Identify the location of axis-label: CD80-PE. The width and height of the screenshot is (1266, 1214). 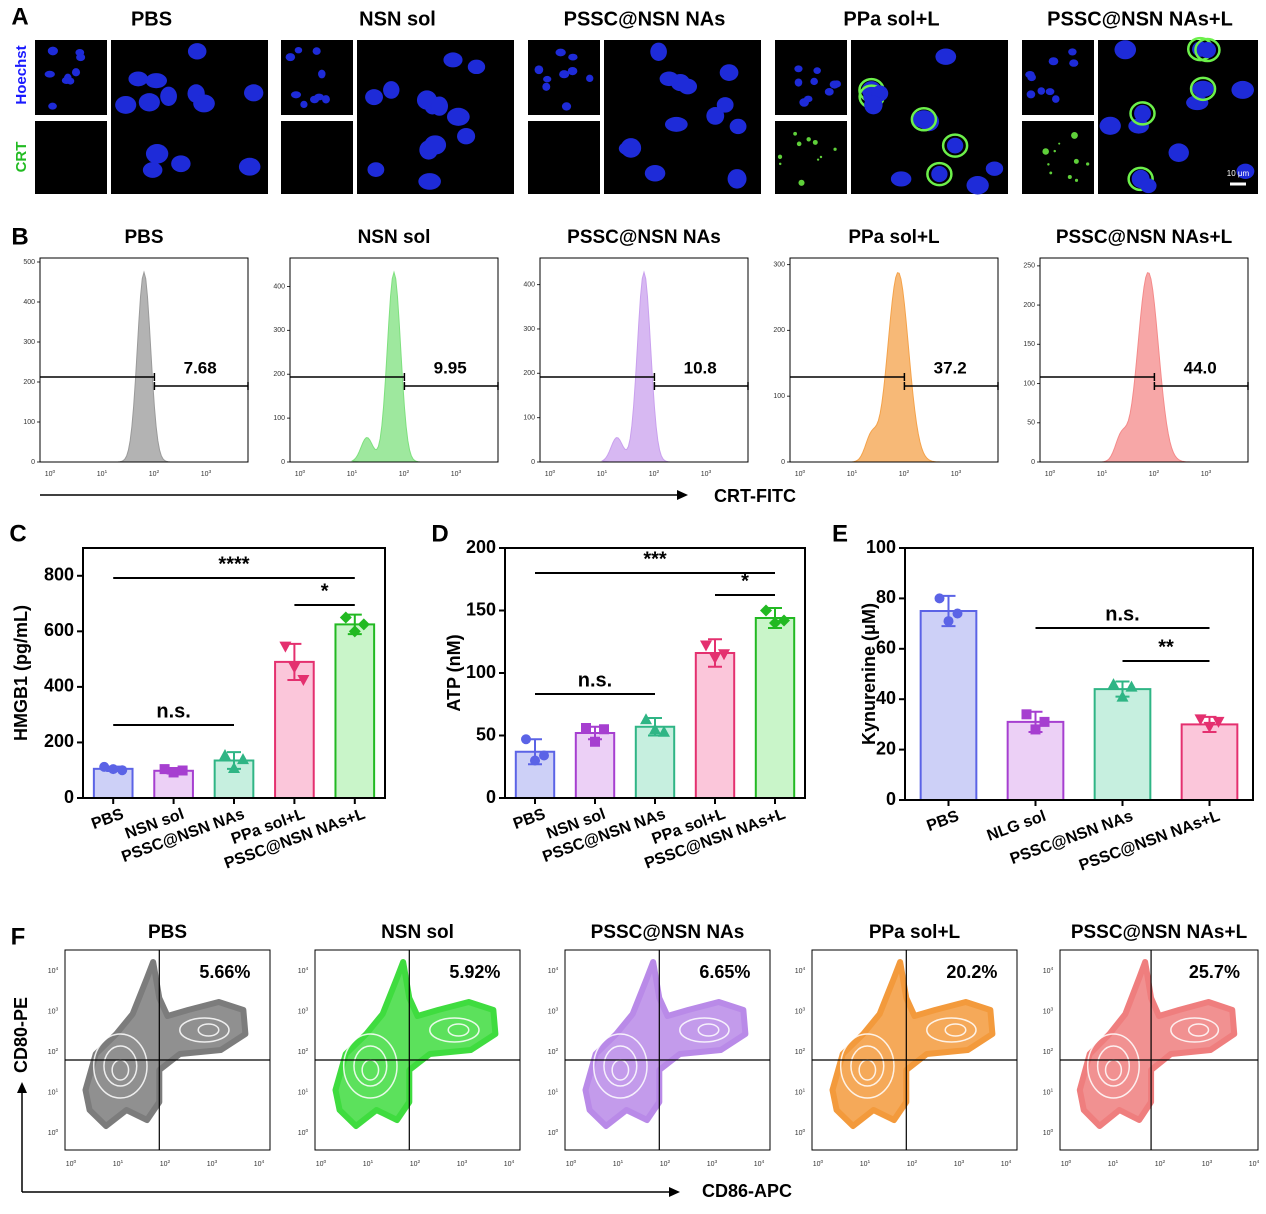
(21, 1035).